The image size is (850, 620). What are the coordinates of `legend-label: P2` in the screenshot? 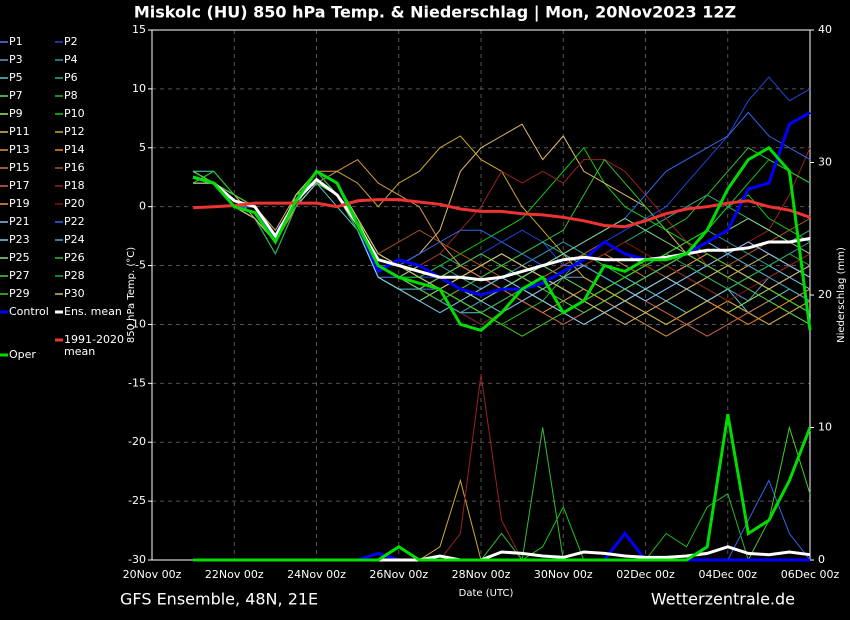 It's located at (71, 41).